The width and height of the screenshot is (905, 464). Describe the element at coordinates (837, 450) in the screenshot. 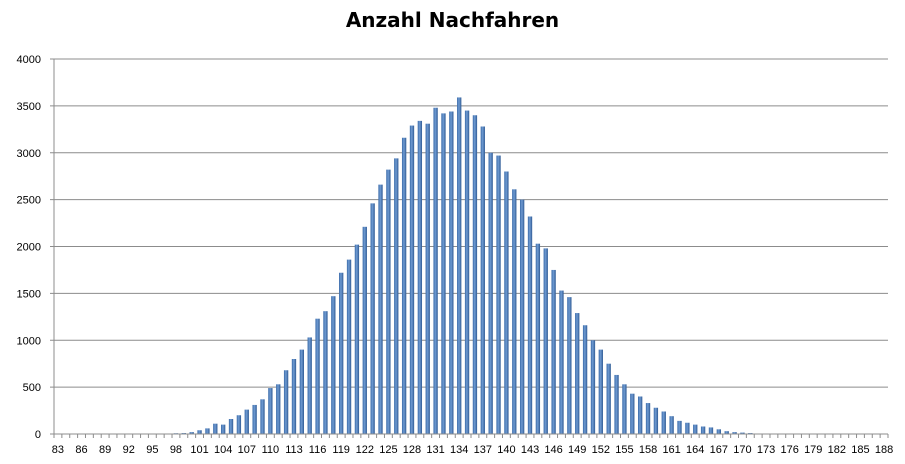

I see `x-tick-label: 182` at that location.